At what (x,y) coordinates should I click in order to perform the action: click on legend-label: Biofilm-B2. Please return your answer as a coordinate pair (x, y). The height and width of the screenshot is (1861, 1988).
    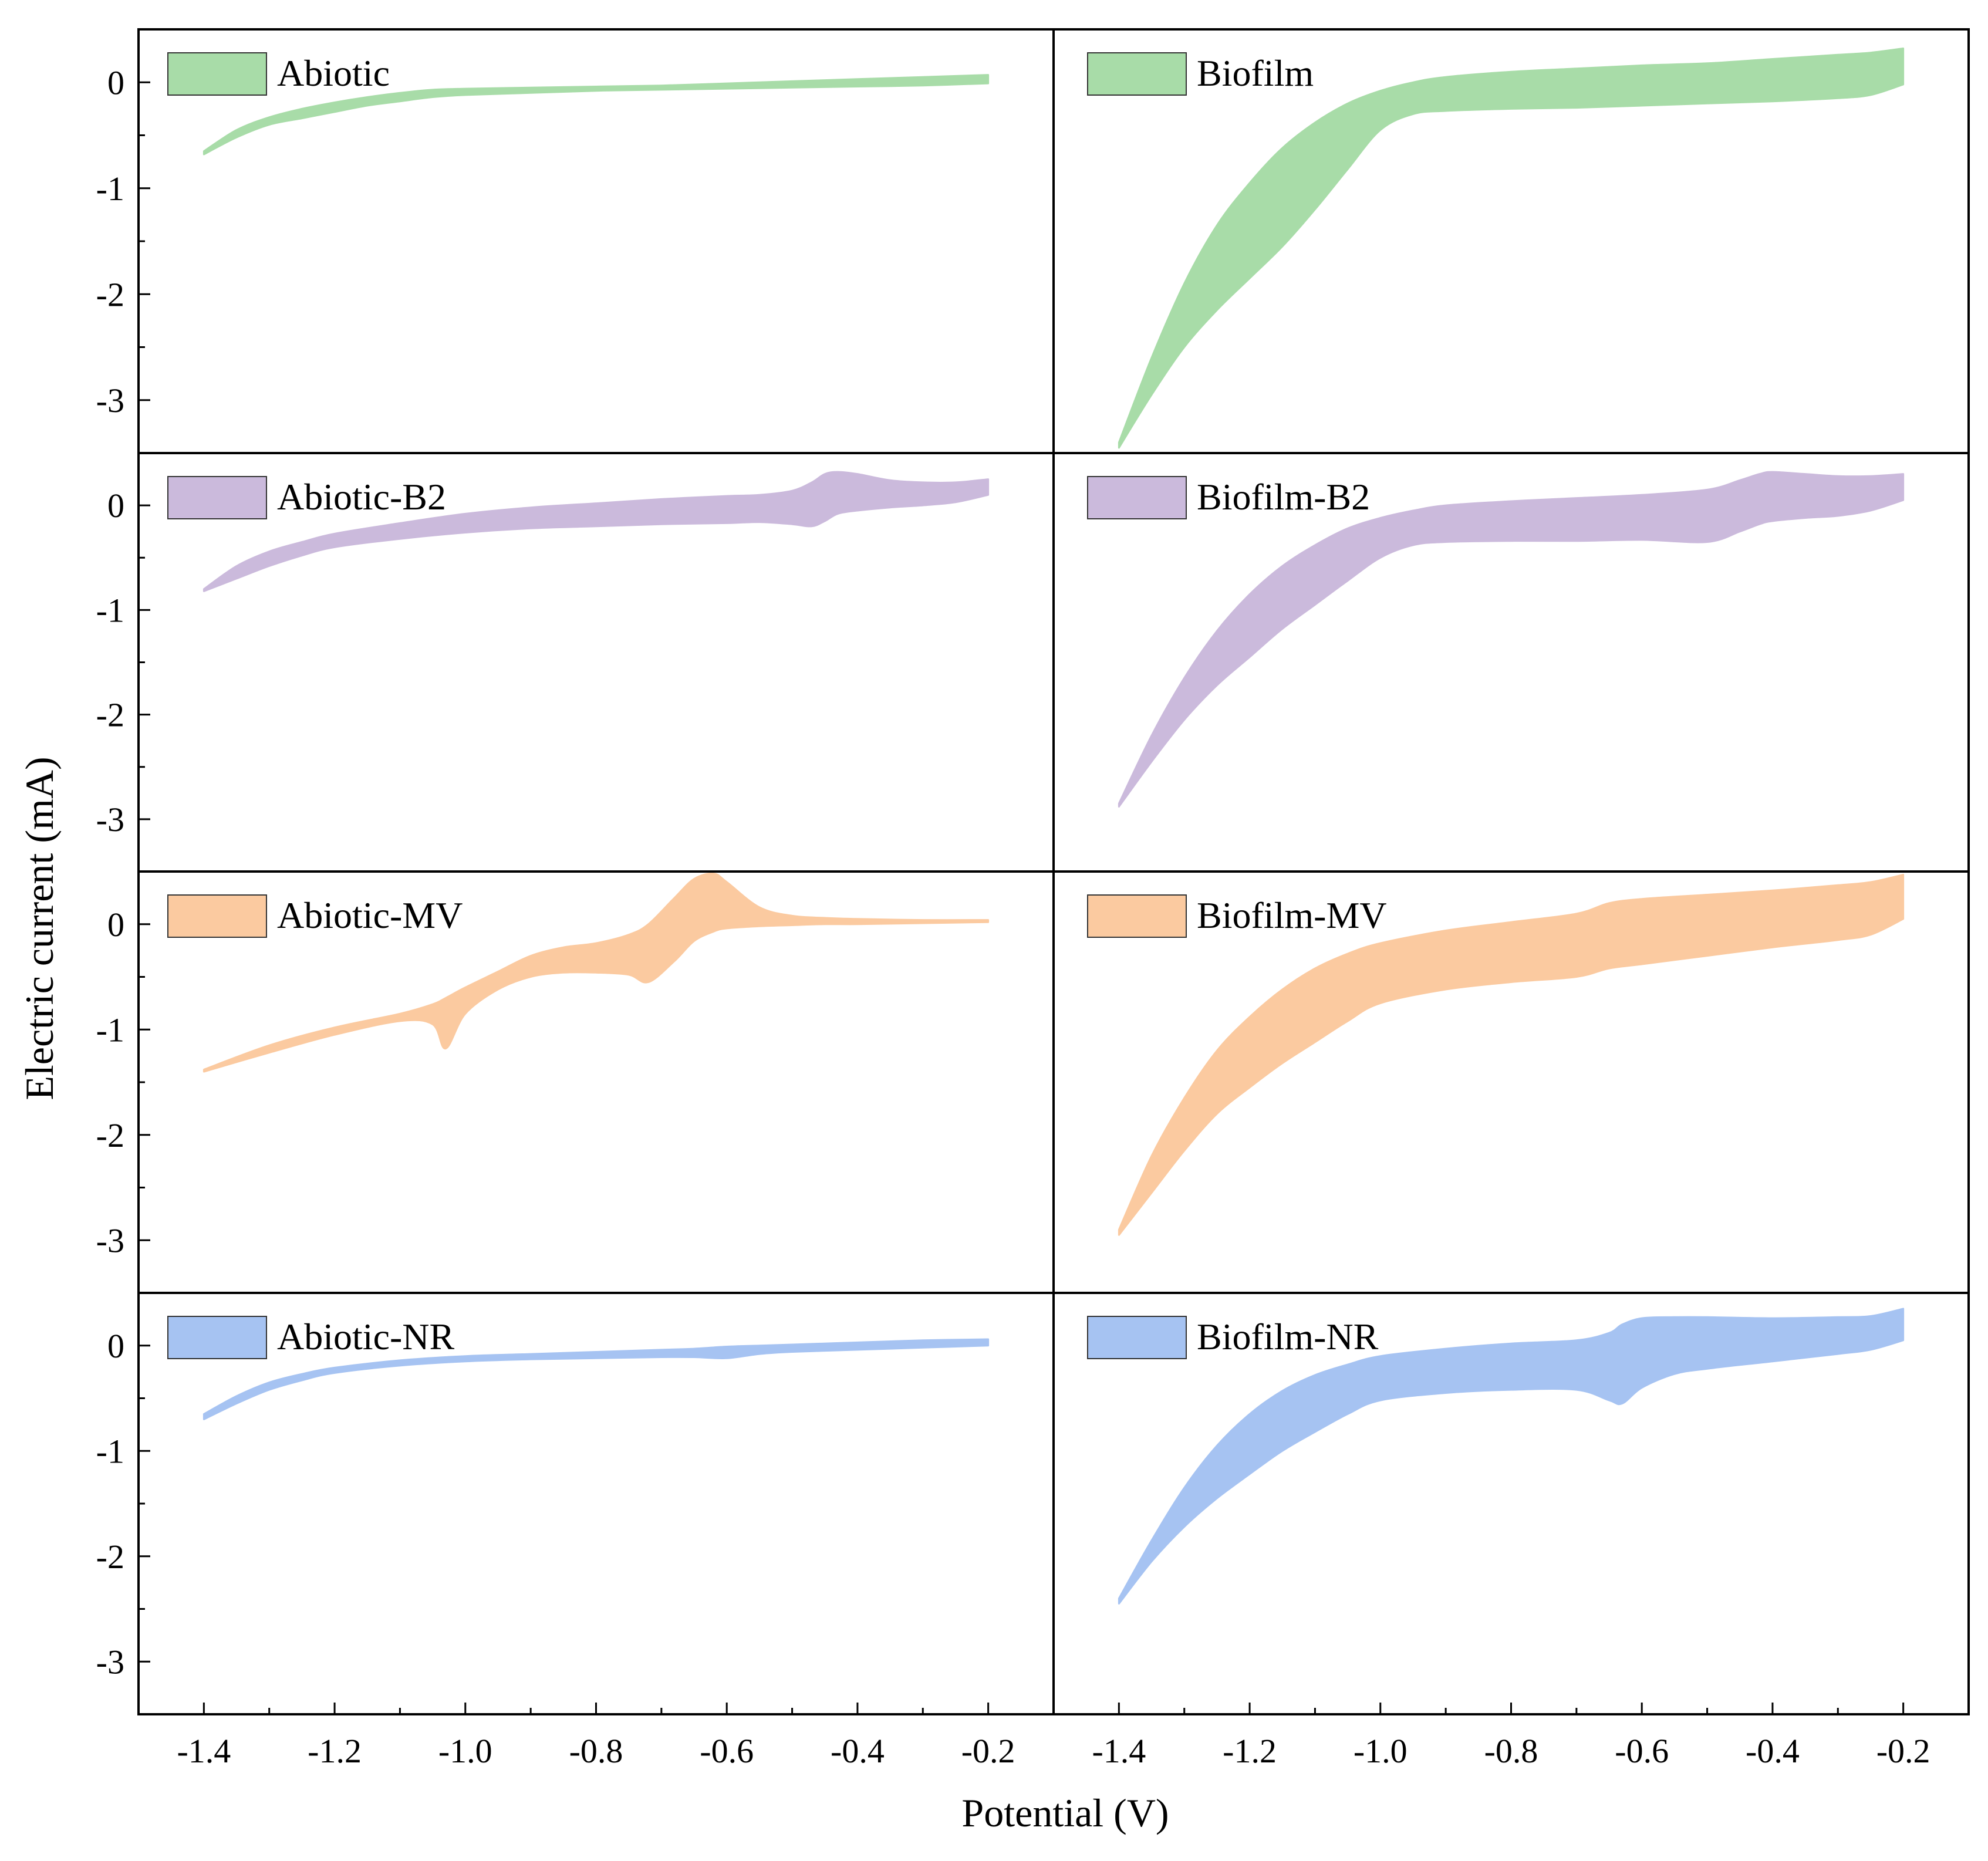
    Looking at the image, I should click on (1284, 497).